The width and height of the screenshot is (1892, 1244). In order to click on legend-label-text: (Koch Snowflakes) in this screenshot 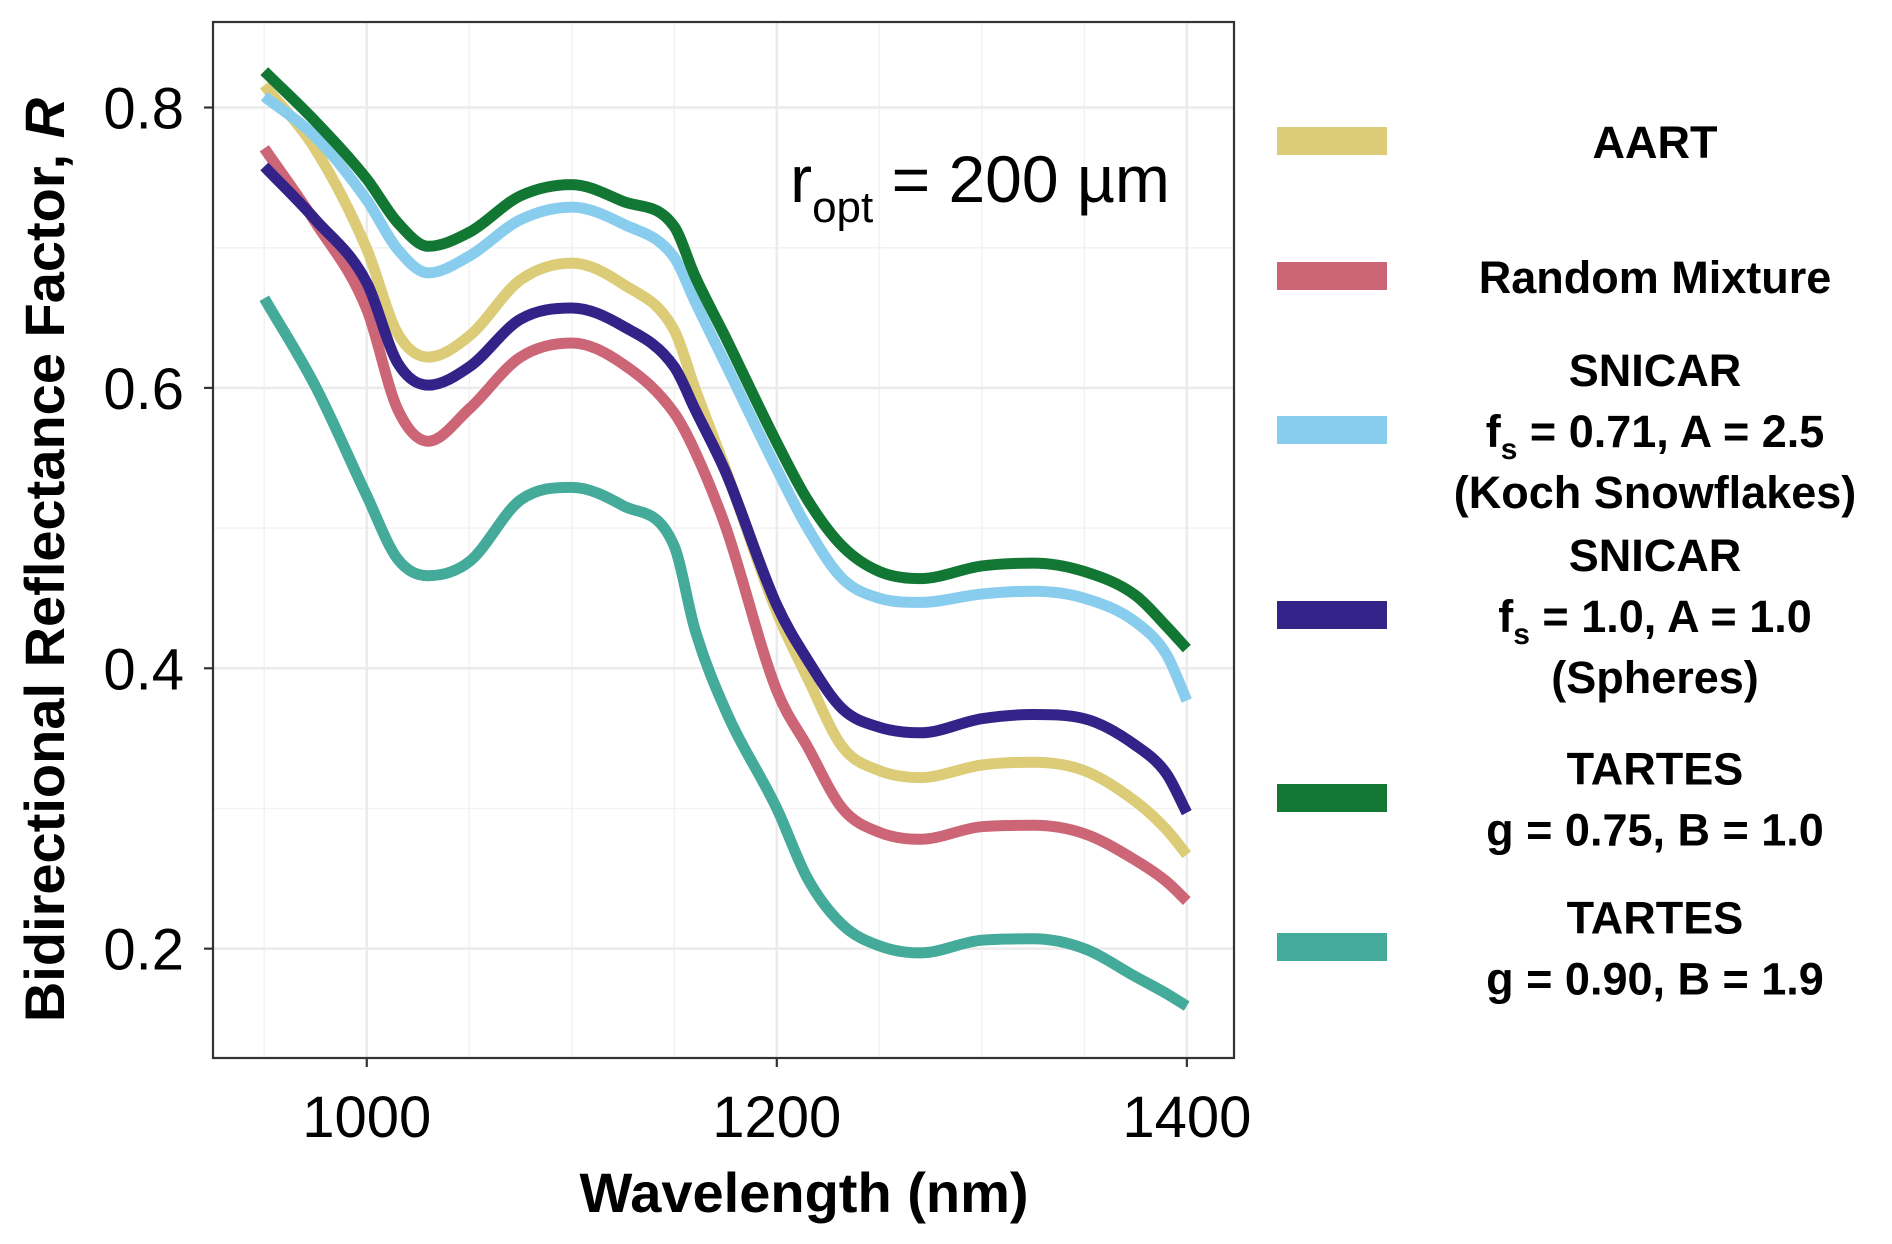, I will do `click(1655, 492)`.